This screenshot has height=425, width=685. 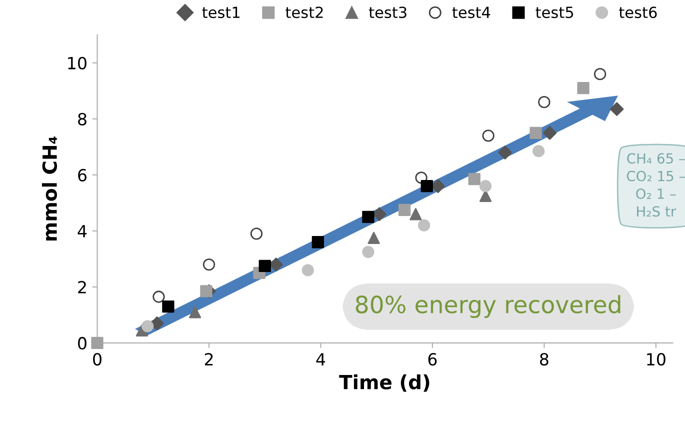 What do you see at coordinates (638, 12) in the screenshot?
I see `legend-label: test6` at bounding box center [638, 12].